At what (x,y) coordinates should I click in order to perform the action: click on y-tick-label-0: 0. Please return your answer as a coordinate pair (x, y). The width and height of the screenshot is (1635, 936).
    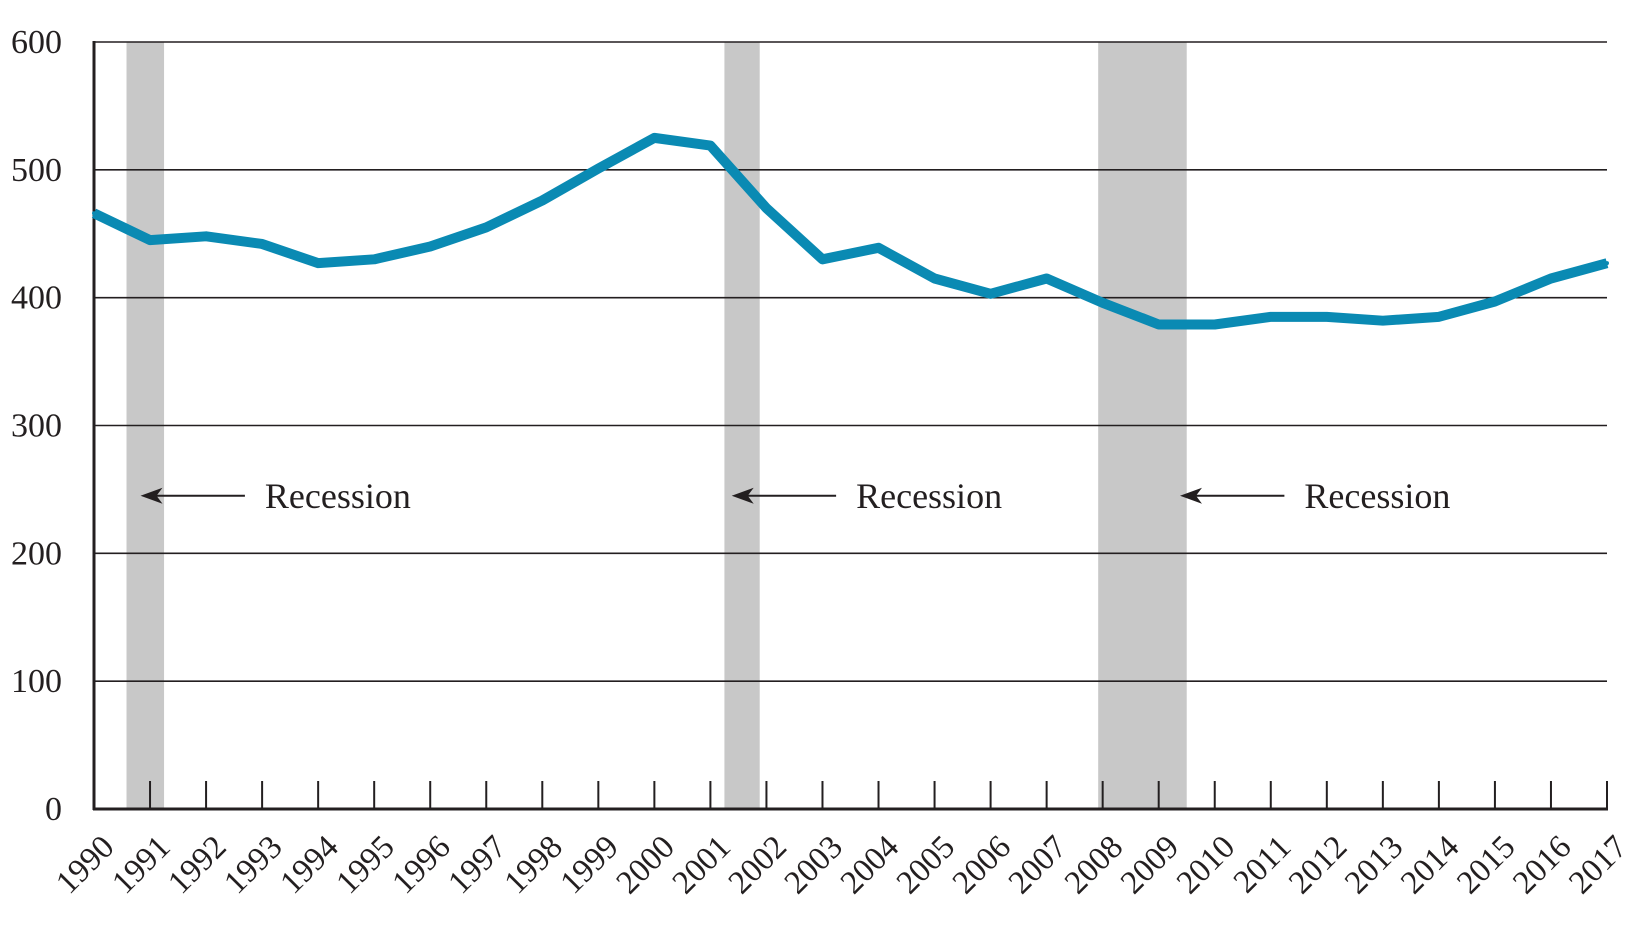
    Looking at the image, I should click on (53, 809).